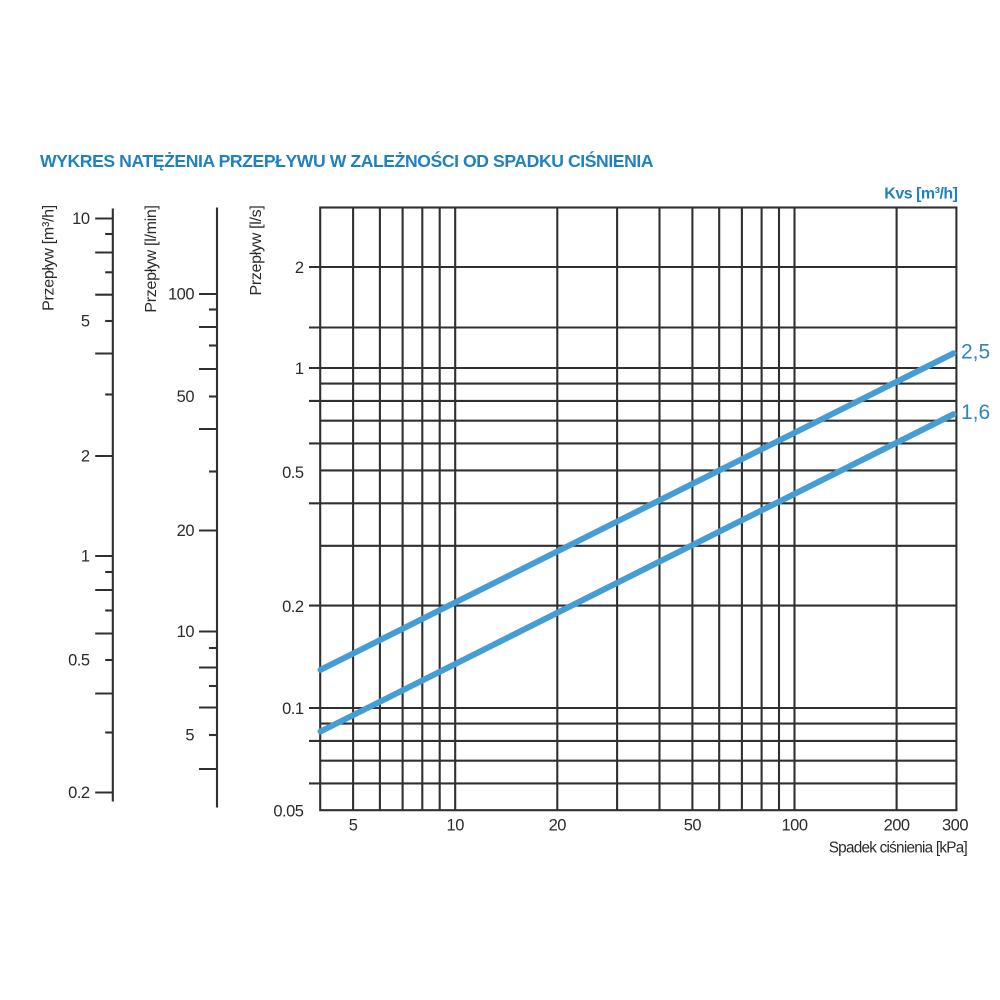 Image resolution: width=1000 pixels, height=1000 pixels. I want to click on svg-text: 300, so click(955, 826).